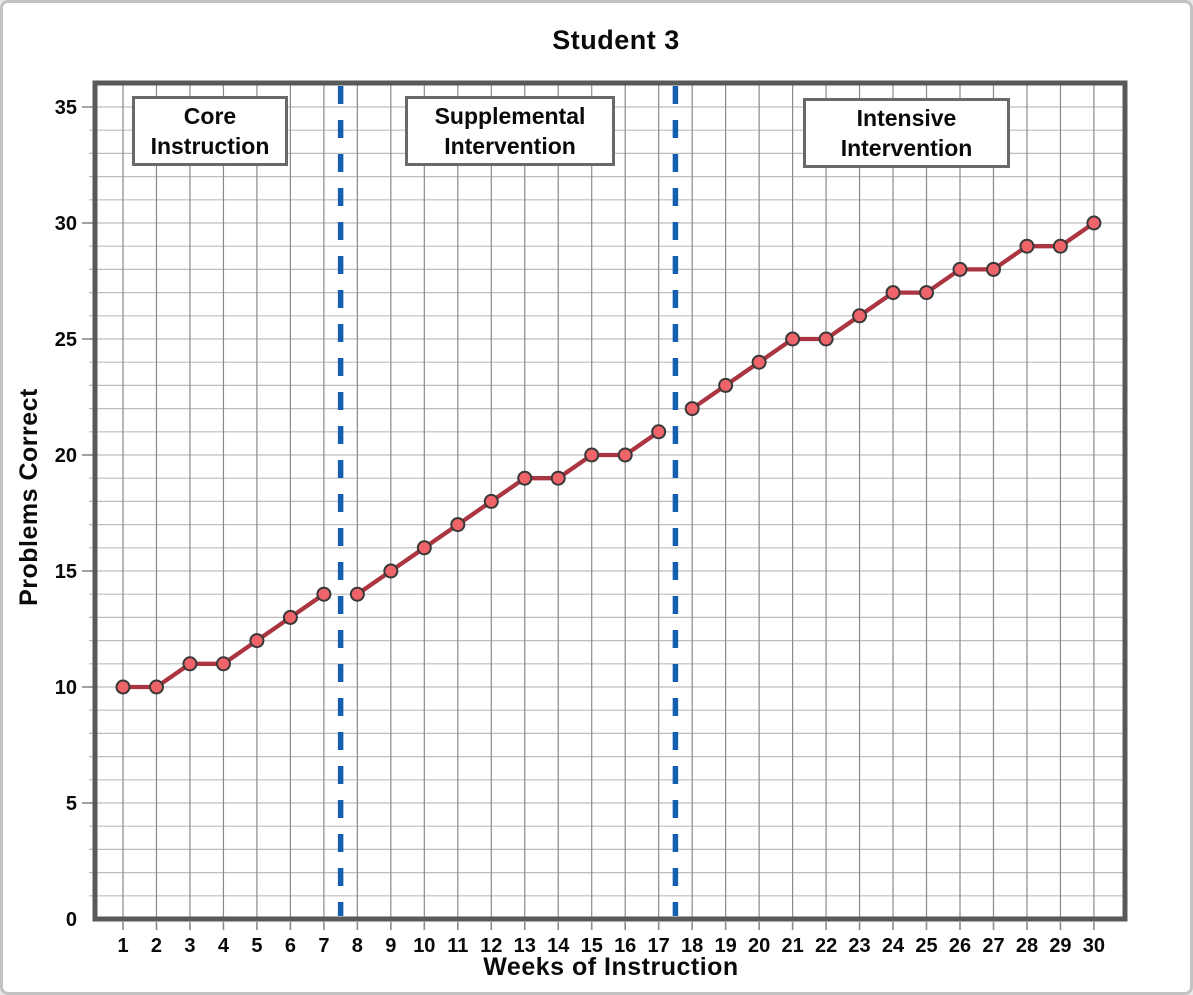  What do you see at coordinates (290, 946) in the screenshot?
I see `x-tick-label: 6` at bounding box center [290, 946].